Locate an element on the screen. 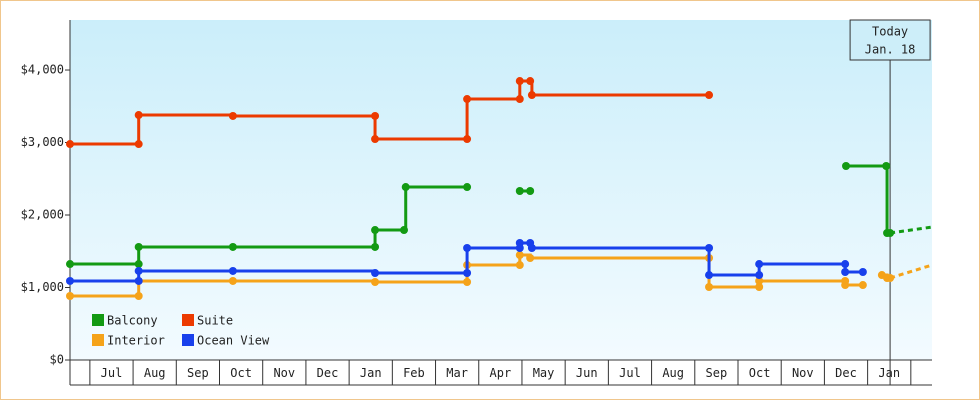 This screenshot has height=400, width=980. today-date: Jan. 18 is located at coordinates (890, 50).